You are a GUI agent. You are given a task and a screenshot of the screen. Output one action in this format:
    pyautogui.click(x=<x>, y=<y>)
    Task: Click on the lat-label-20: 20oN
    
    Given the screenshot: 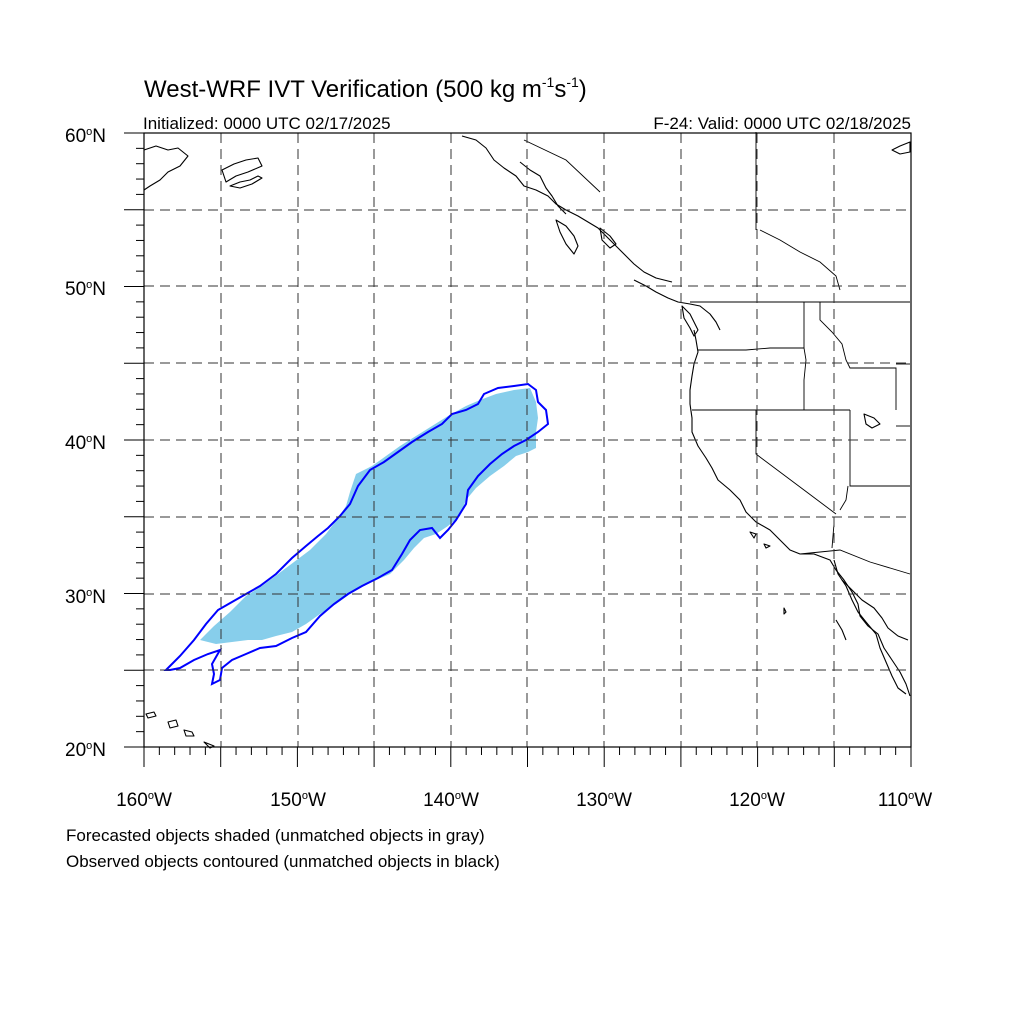 What is the action you would take?
    pyautogui.click(x=85, y=750)
    